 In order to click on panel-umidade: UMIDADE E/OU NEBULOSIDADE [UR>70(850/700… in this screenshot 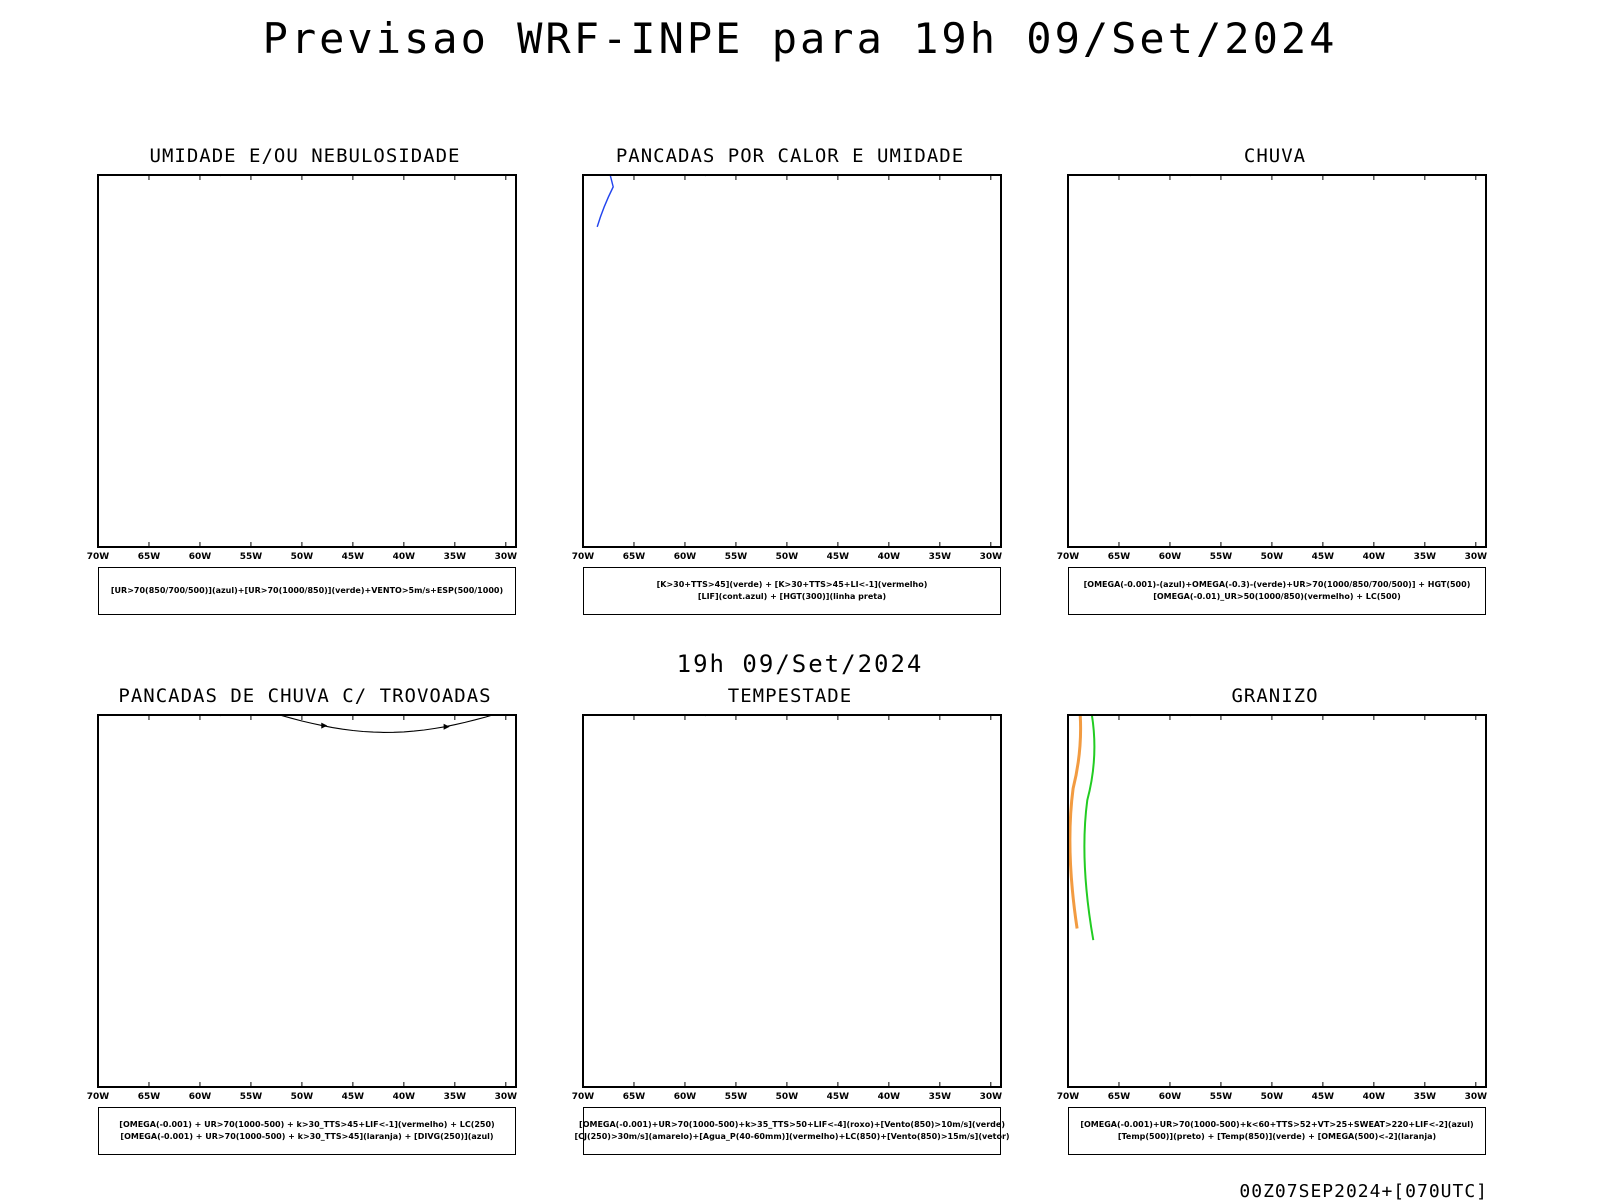, I will do `click(305, 385)`.